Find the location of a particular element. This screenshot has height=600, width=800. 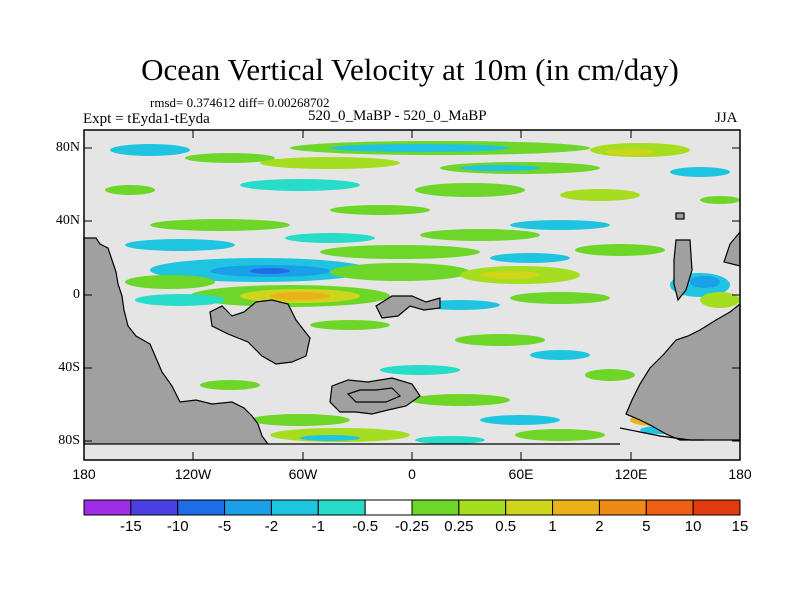

north-band is located at coordinates (422, 178).